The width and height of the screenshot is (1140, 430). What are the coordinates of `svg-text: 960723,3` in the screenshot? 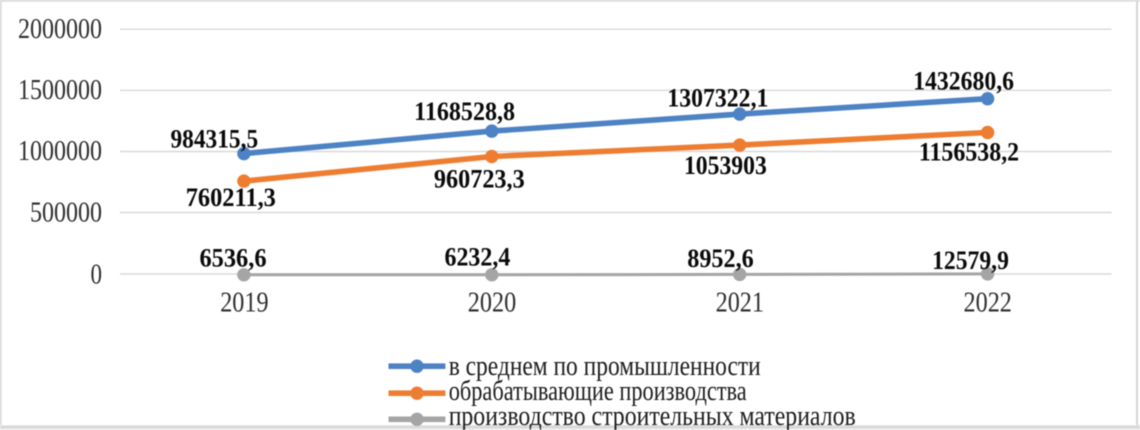 It's located at (479, 178).